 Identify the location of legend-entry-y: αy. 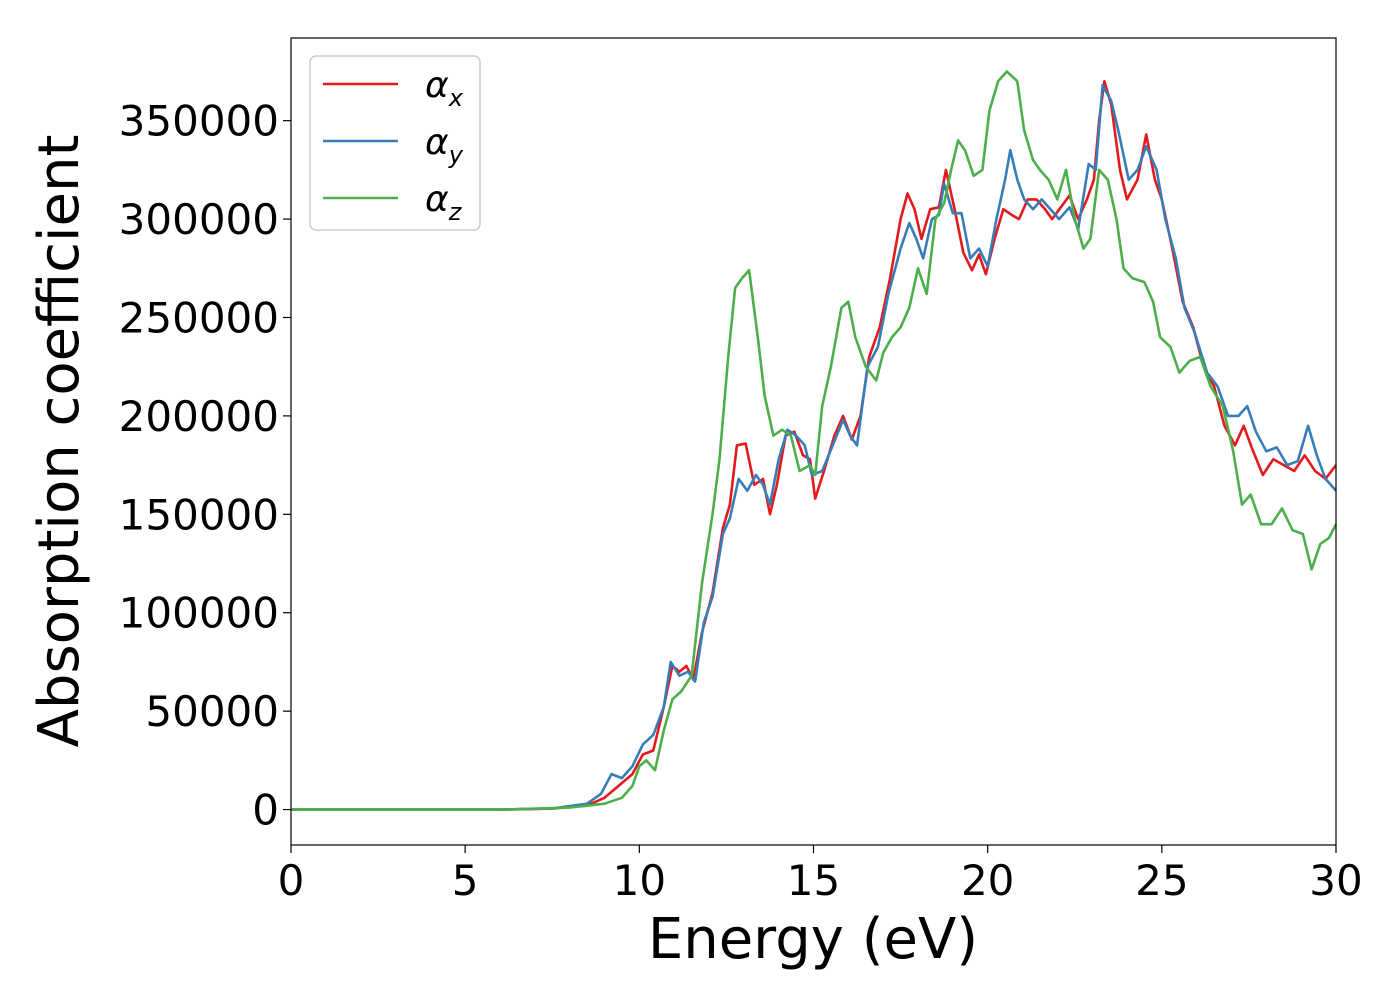
(444, 145).